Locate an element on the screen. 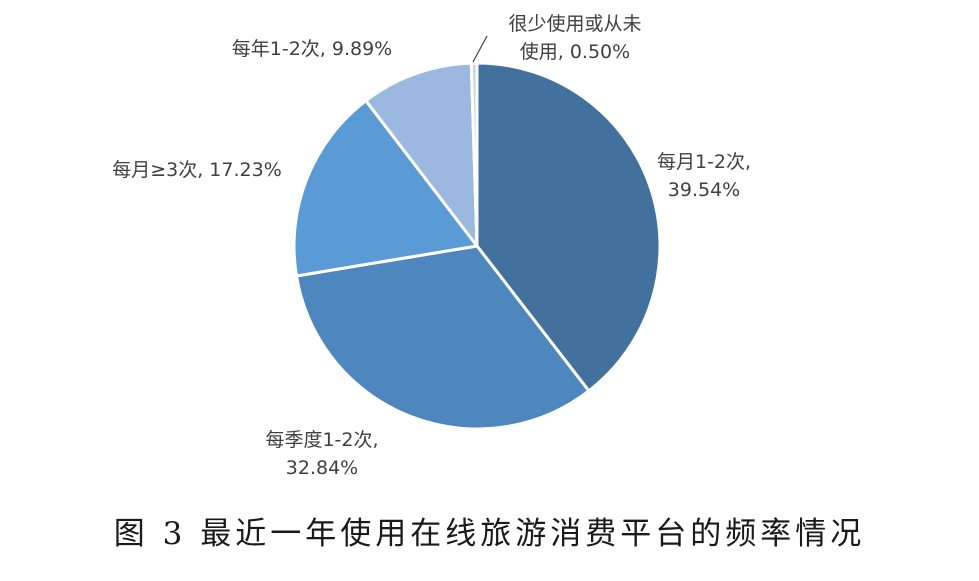  slice-label-3: 每月≥3次, 17.23% is located at coordinates (197, 170).